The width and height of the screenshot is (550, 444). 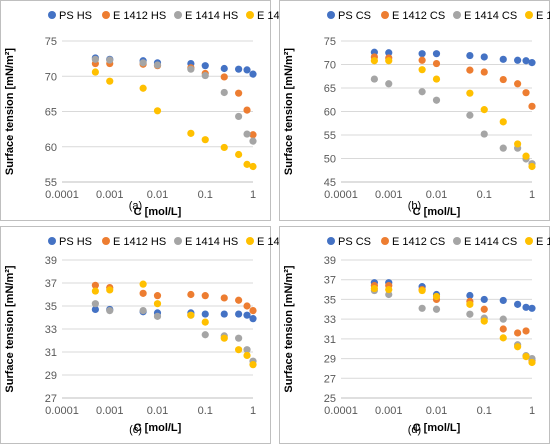 What do you see at coordinates (110, 195) in the screenshot?
I see `x-tick-label: 0.001` at bounding box center [110, 195].